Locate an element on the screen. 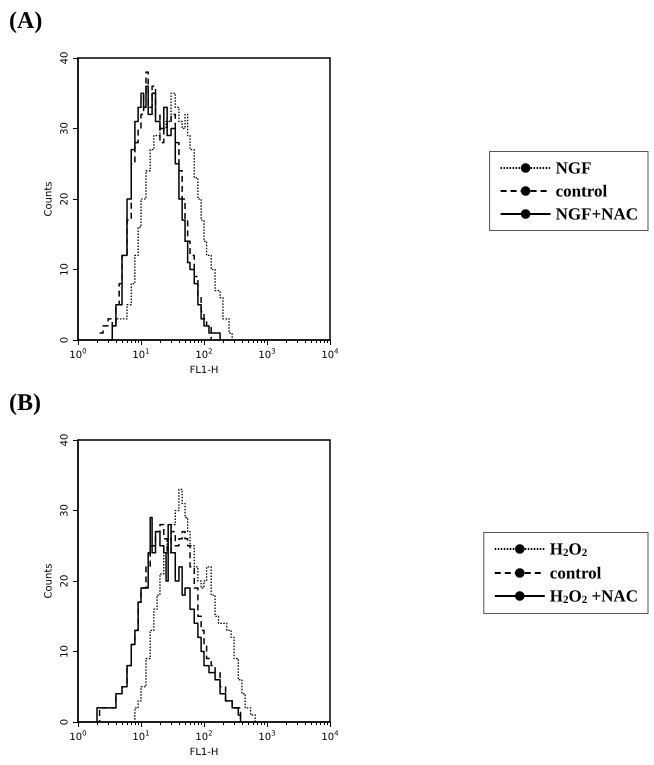 The image size is (654, 765). chart-title: (B) is located at coordinates (25, 403).